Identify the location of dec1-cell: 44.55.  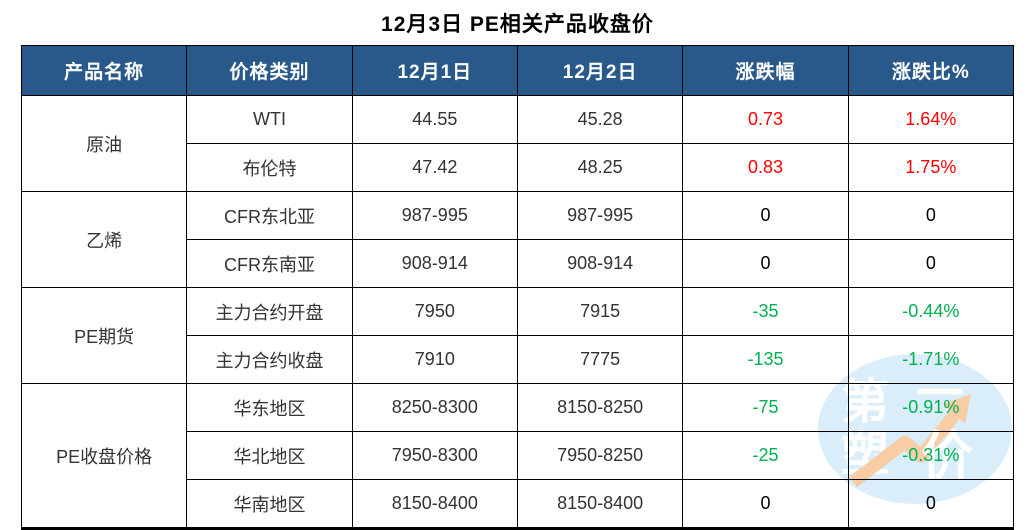
(434, 119).